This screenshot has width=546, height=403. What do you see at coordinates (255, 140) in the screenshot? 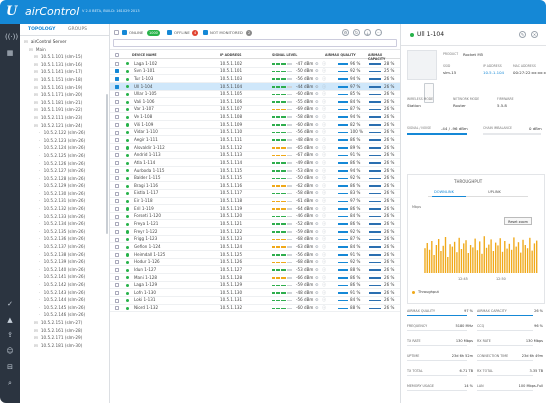
I see `table-row: Aegir 1-111 10.5.1.111 -48 dBm 86 % 26 % ⚙ ⓘ` at bounding box center [255, 140].